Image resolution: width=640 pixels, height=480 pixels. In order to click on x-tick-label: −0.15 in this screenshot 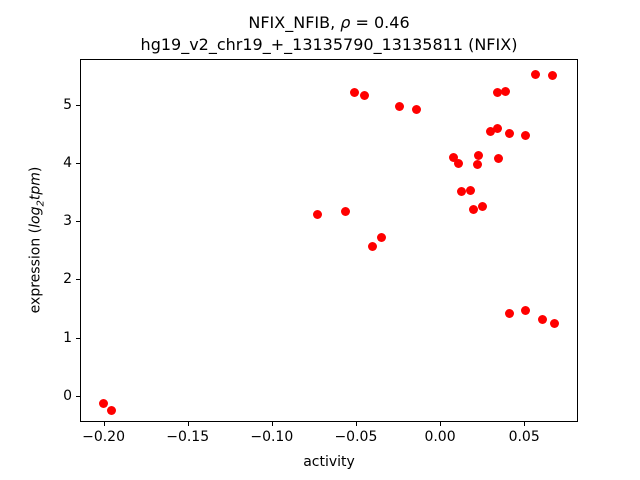, I will do `click(188, 437)`.